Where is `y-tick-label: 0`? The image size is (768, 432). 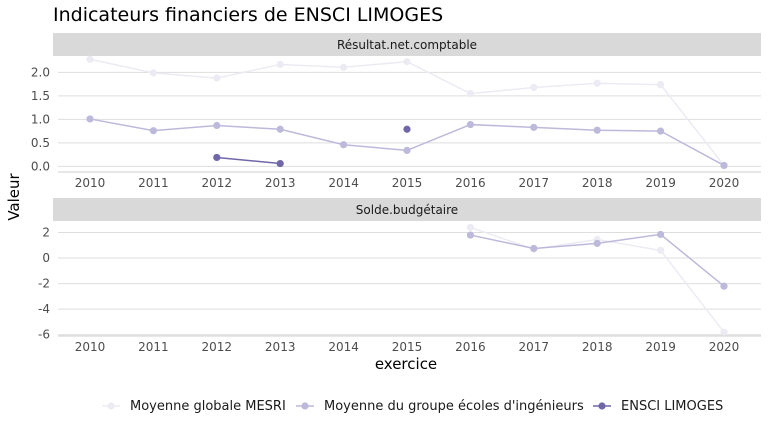 y-tick-label: 0 is located at coordinates (46, 258).